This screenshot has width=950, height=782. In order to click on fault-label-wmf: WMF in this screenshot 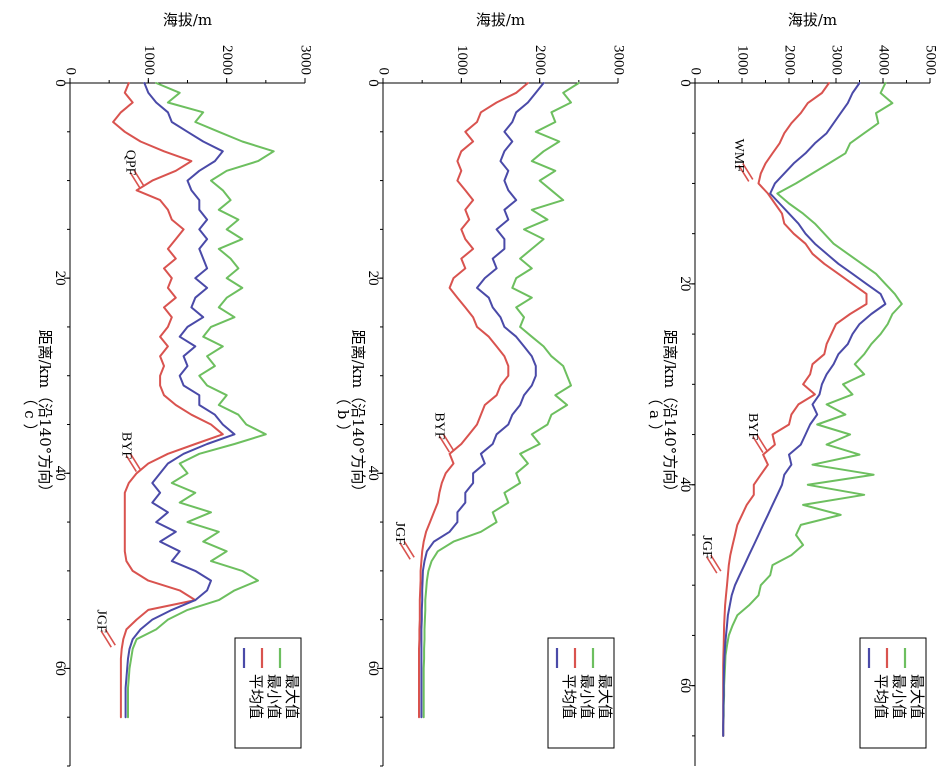, I will do `click(738, 156)`.